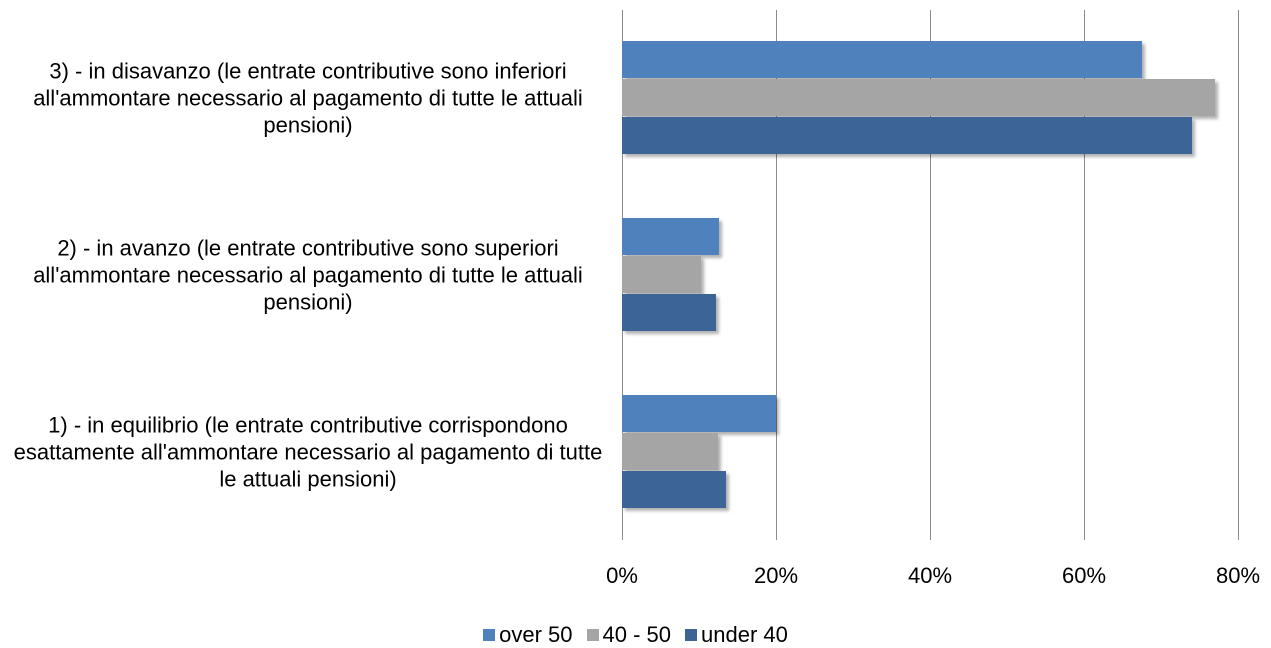 The height and width of the screenshot is (648, 1271). I want to click on x-tick-label: 80%, so click(1238, 575).